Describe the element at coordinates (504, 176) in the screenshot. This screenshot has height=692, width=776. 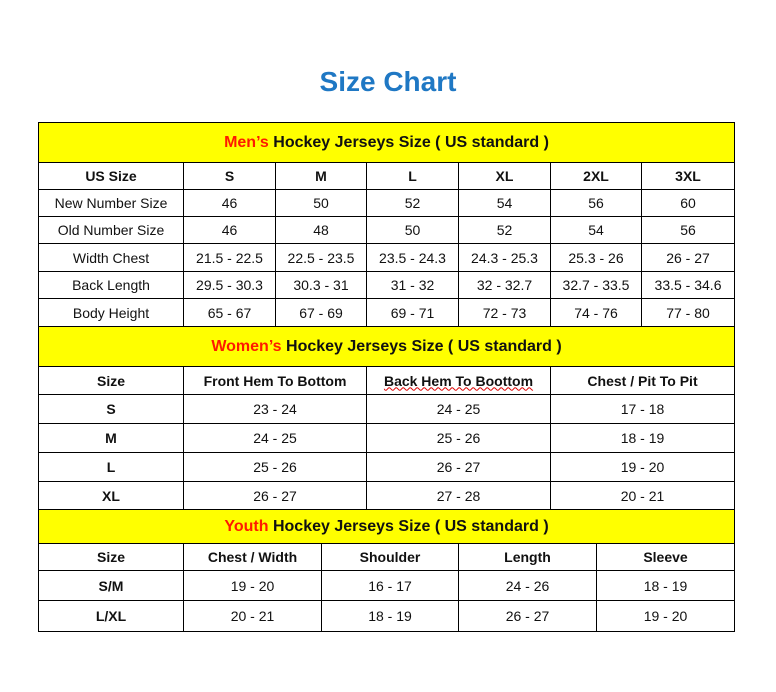
I see `column-header: XL` at that location.